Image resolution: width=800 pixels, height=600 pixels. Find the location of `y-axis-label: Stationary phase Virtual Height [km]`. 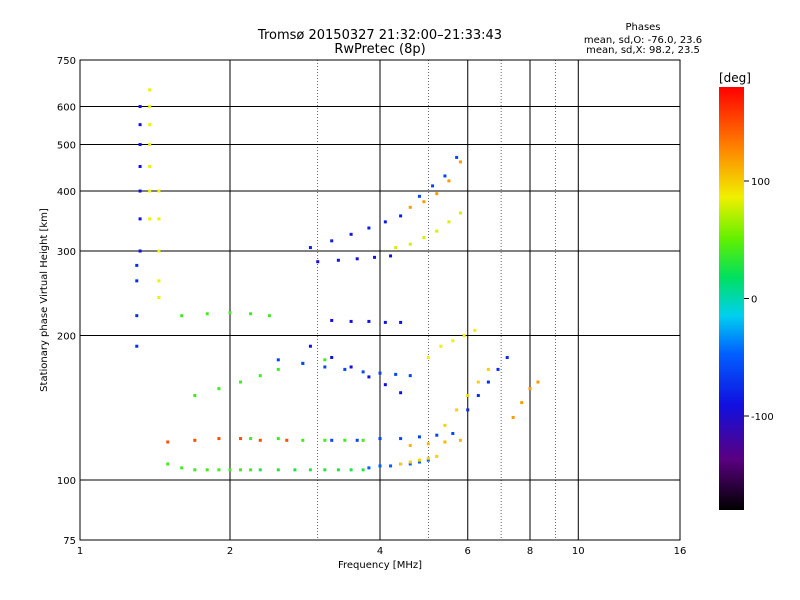

y-axis-label: Stationary phase Virtual Height [km] is located at coordinates (44, 300).